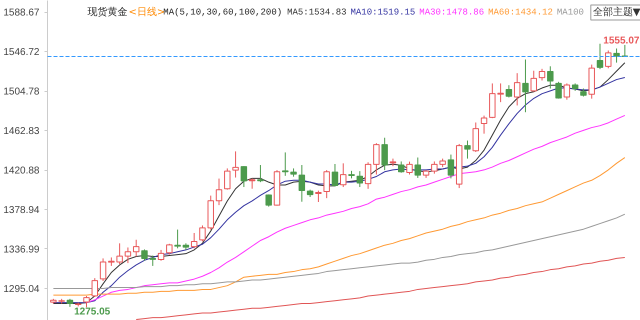 This screenshot has width=640, height=320. What do you see at coordinates (21, 250) in the screenshot?
I see `y-tick-label: 1336.99` at bounding box center [21, 250].